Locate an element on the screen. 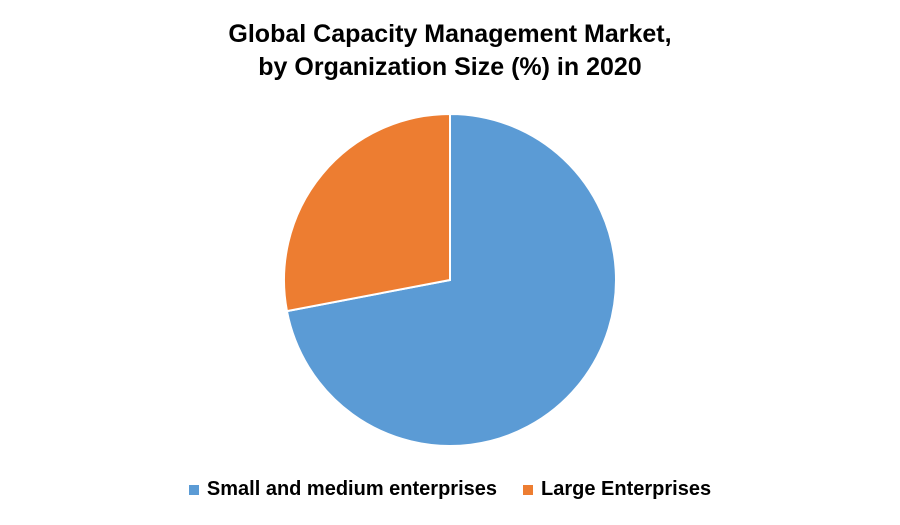 The width and height of the screenshot is (900, 525). legend-swatch-small-medium is located at coordinates (193, 489).